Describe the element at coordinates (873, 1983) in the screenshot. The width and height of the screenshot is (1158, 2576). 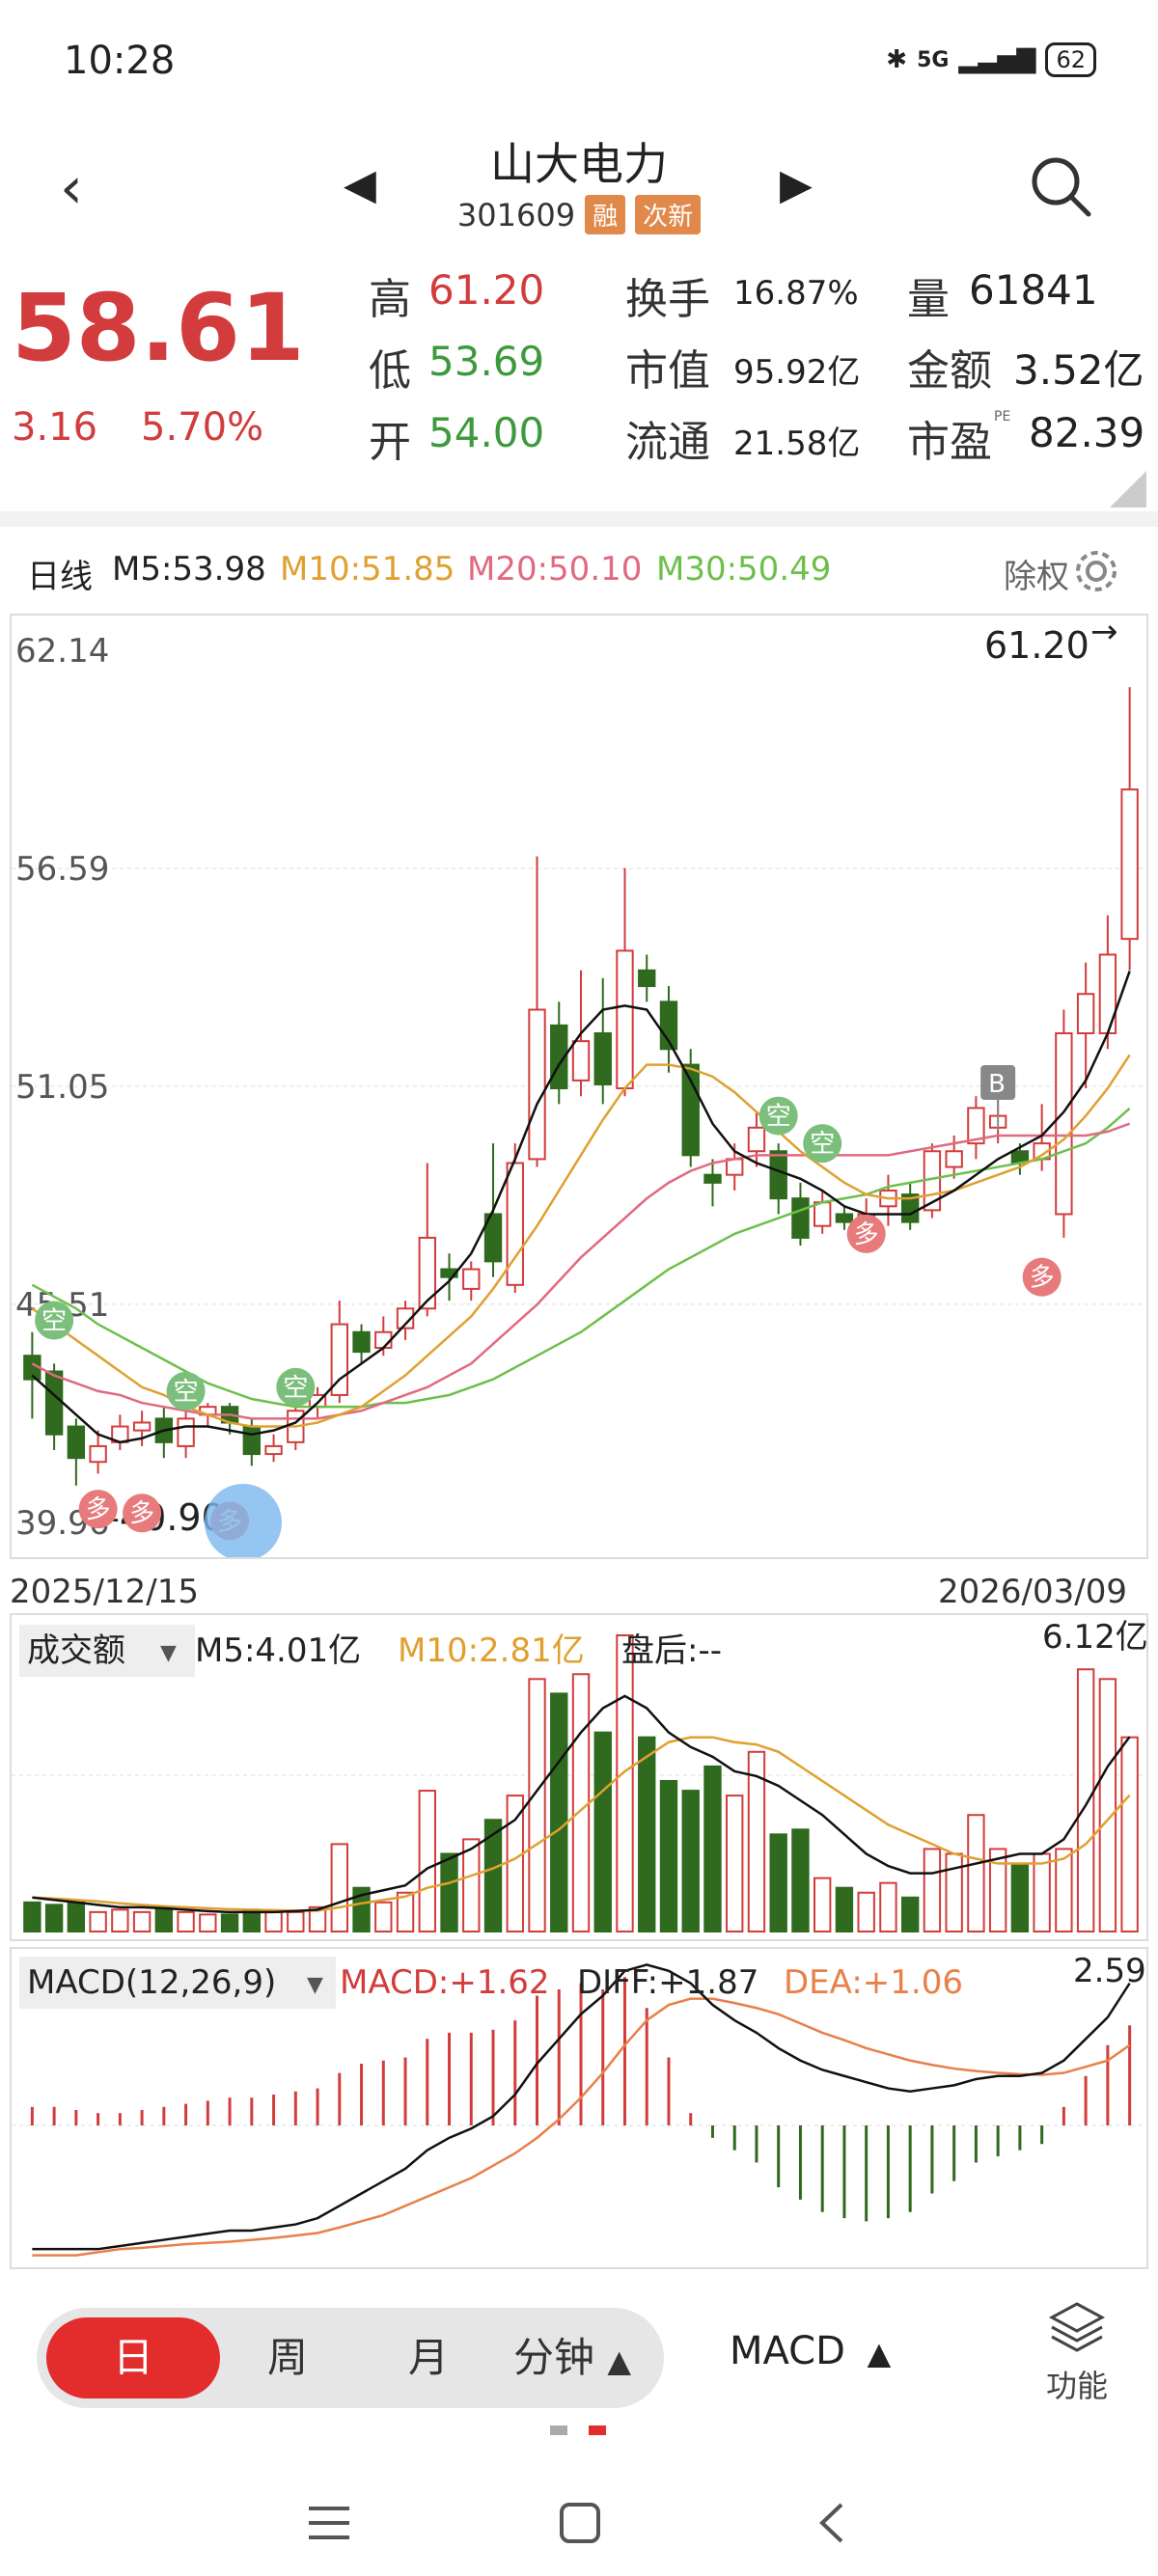
I see `dea-legend: DEA:+1.06` at that location.